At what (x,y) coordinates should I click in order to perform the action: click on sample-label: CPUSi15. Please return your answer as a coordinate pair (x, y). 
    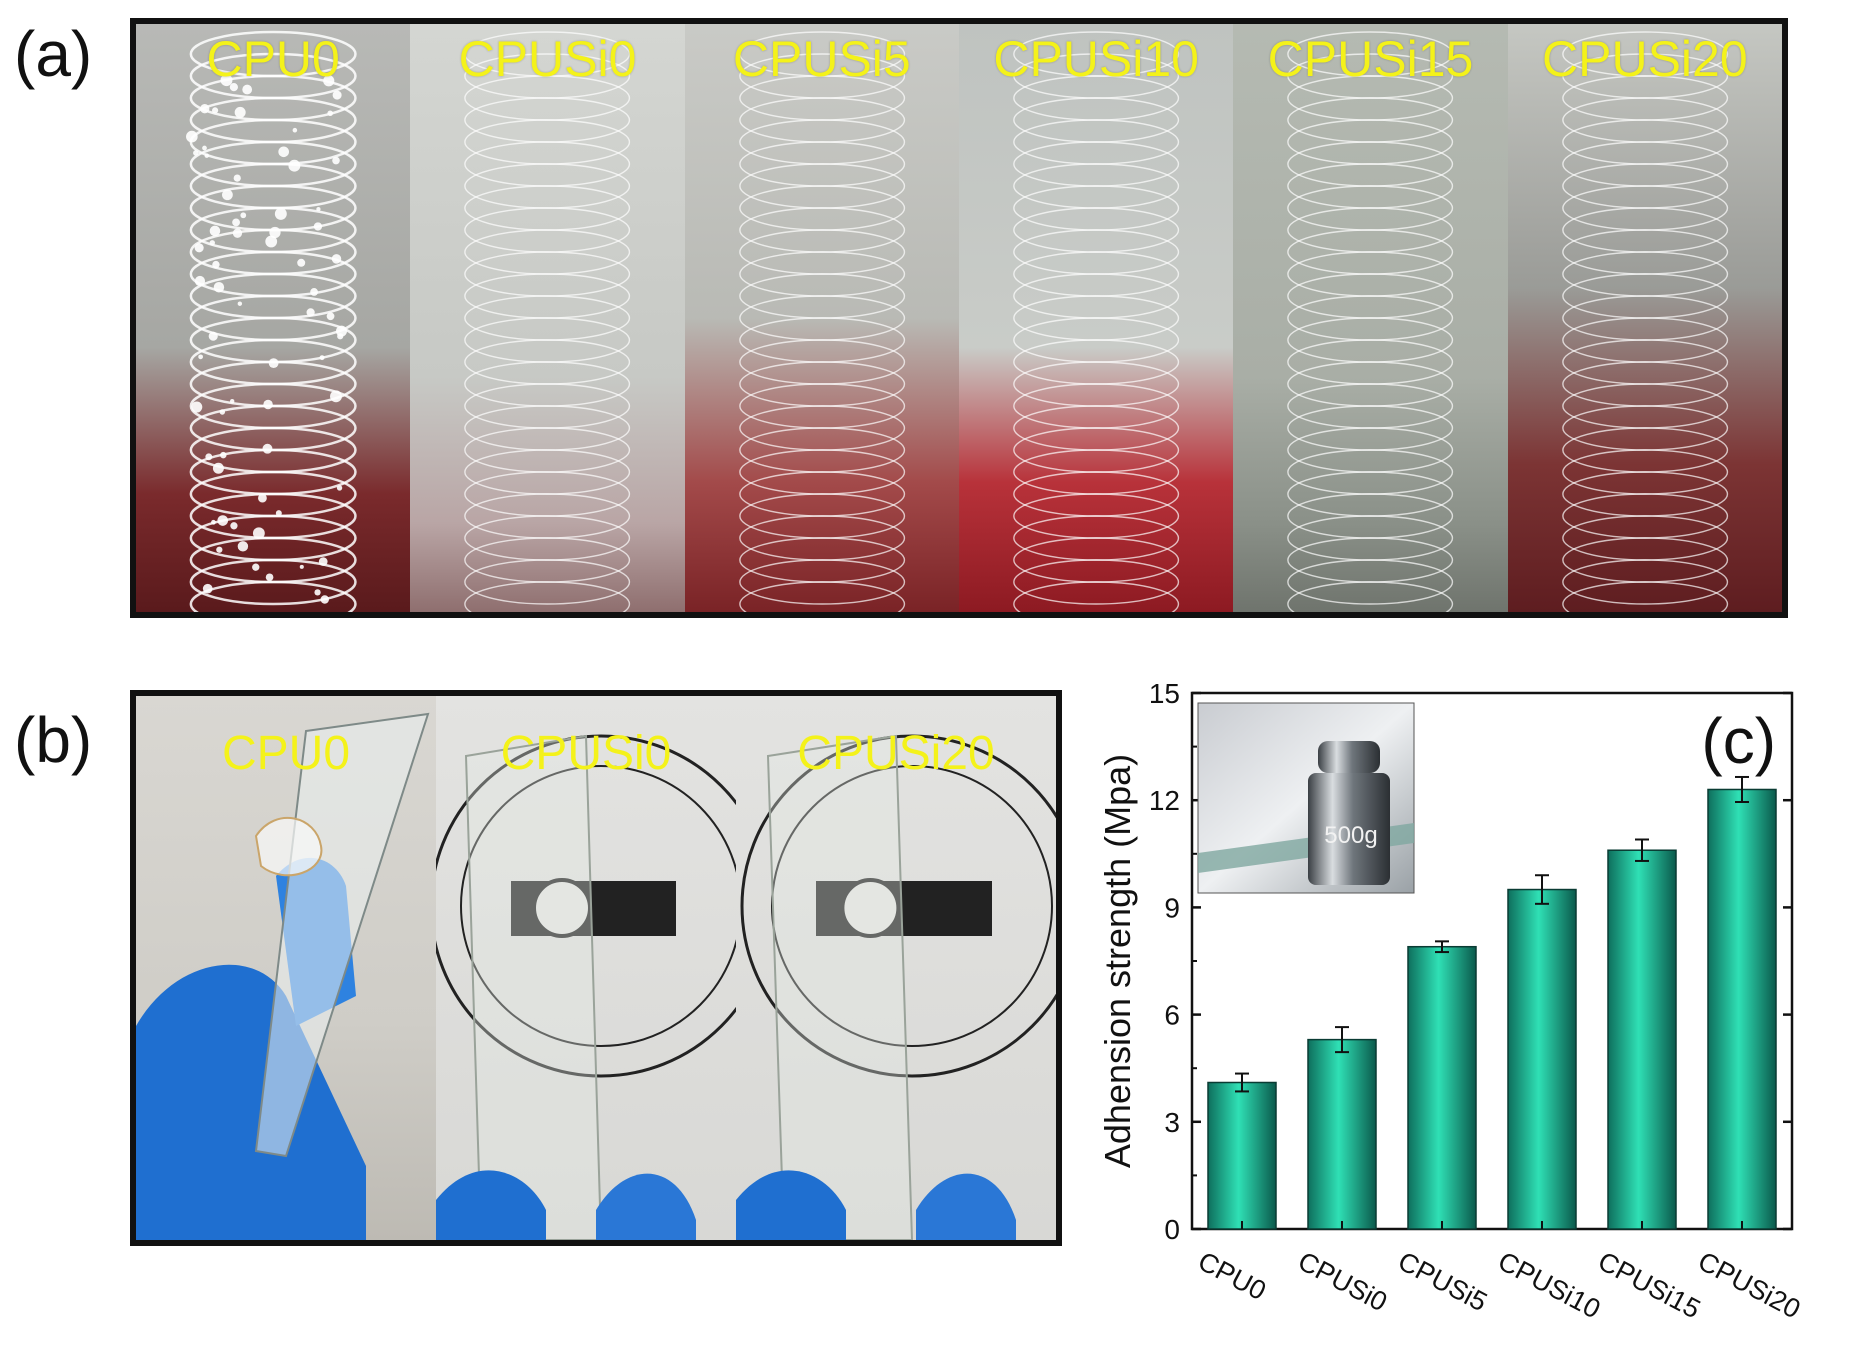
    Looking at the image, I should click on (1370, 59).